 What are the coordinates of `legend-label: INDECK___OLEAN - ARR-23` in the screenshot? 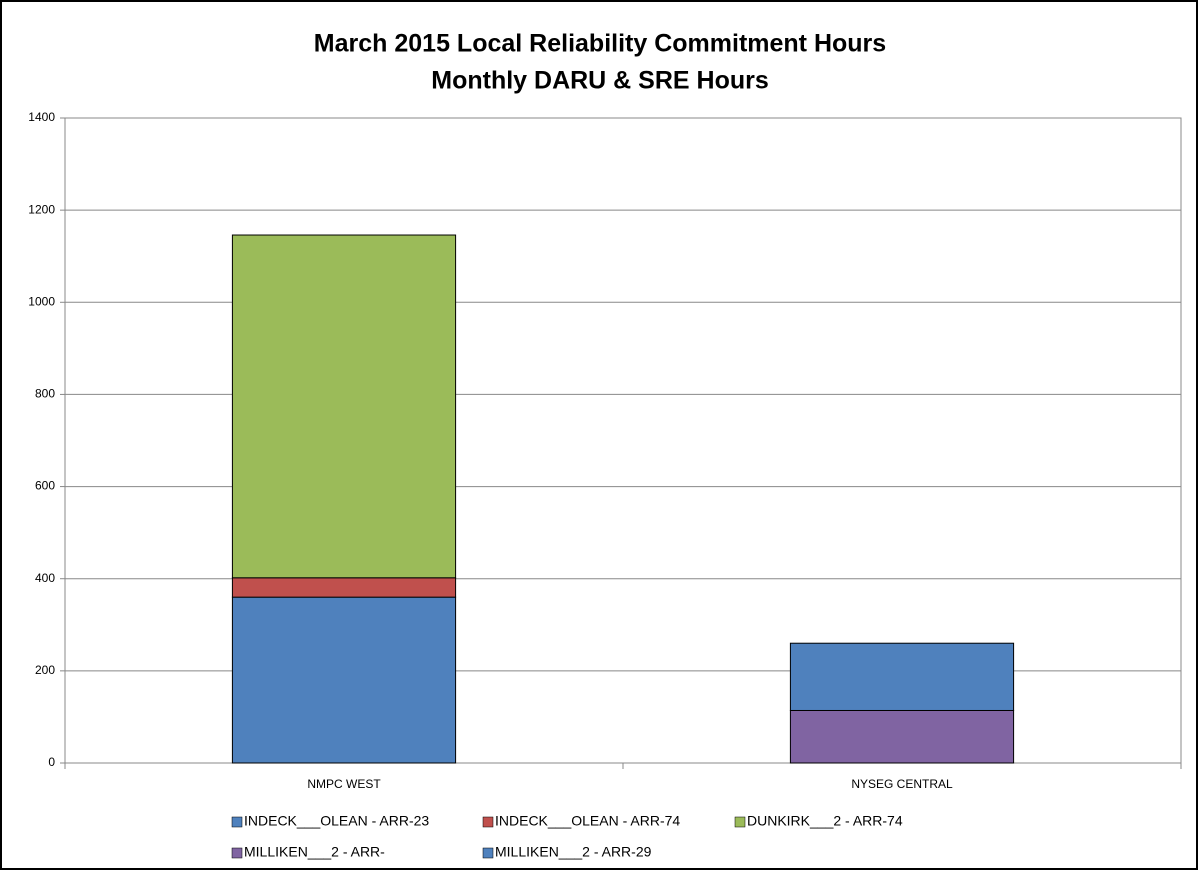 It's located at (336, 821).